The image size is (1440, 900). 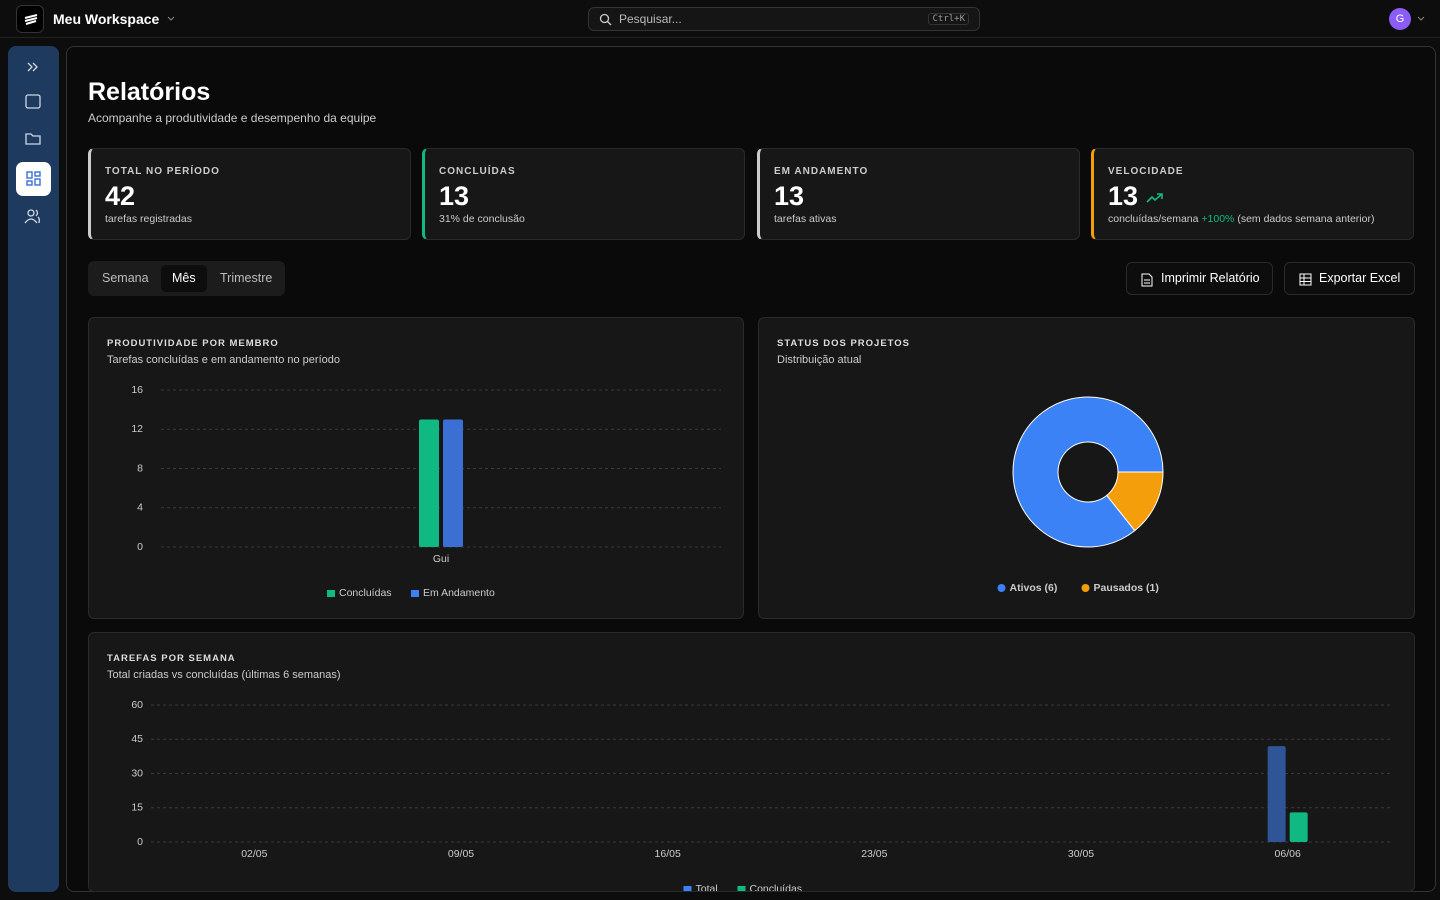 I want to click on chart-subtitle: Distribuição atual, so click(x=819, y=360).